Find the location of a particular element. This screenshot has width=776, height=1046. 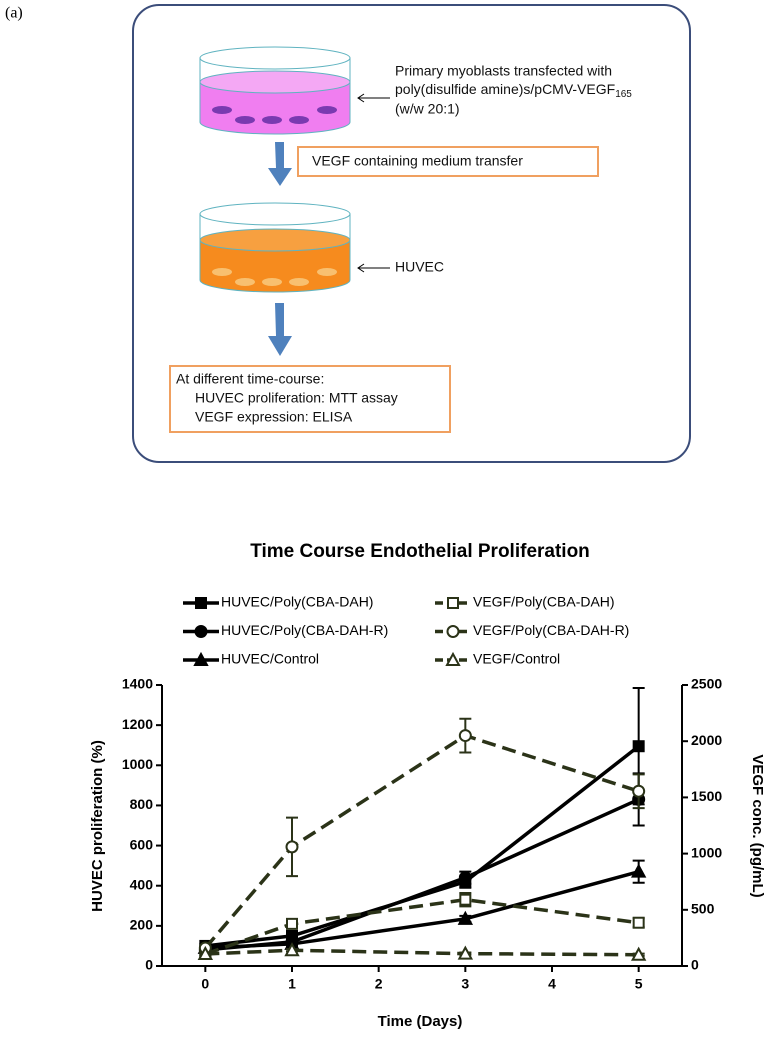

y-tick-label: 800 is located at coordinates (142, 804).